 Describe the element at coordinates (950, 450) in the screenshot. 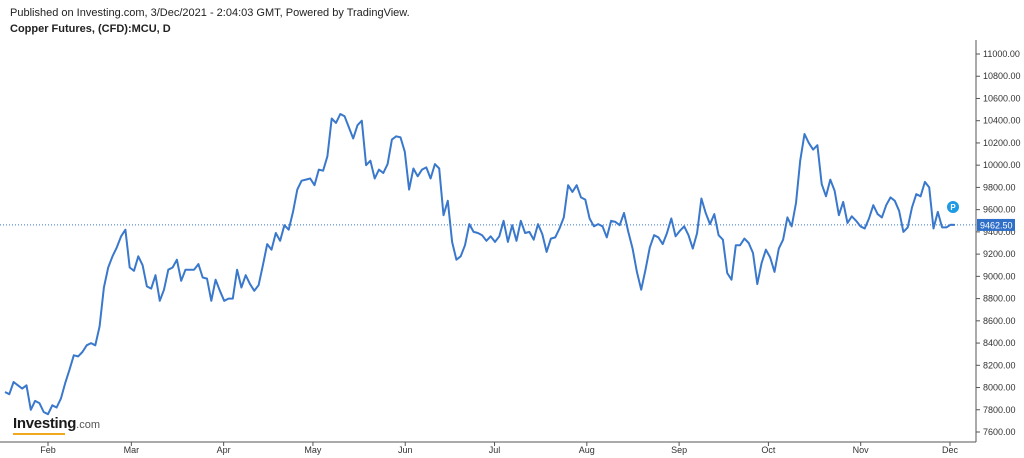

I see `x-tick-label: Dec` at that location.